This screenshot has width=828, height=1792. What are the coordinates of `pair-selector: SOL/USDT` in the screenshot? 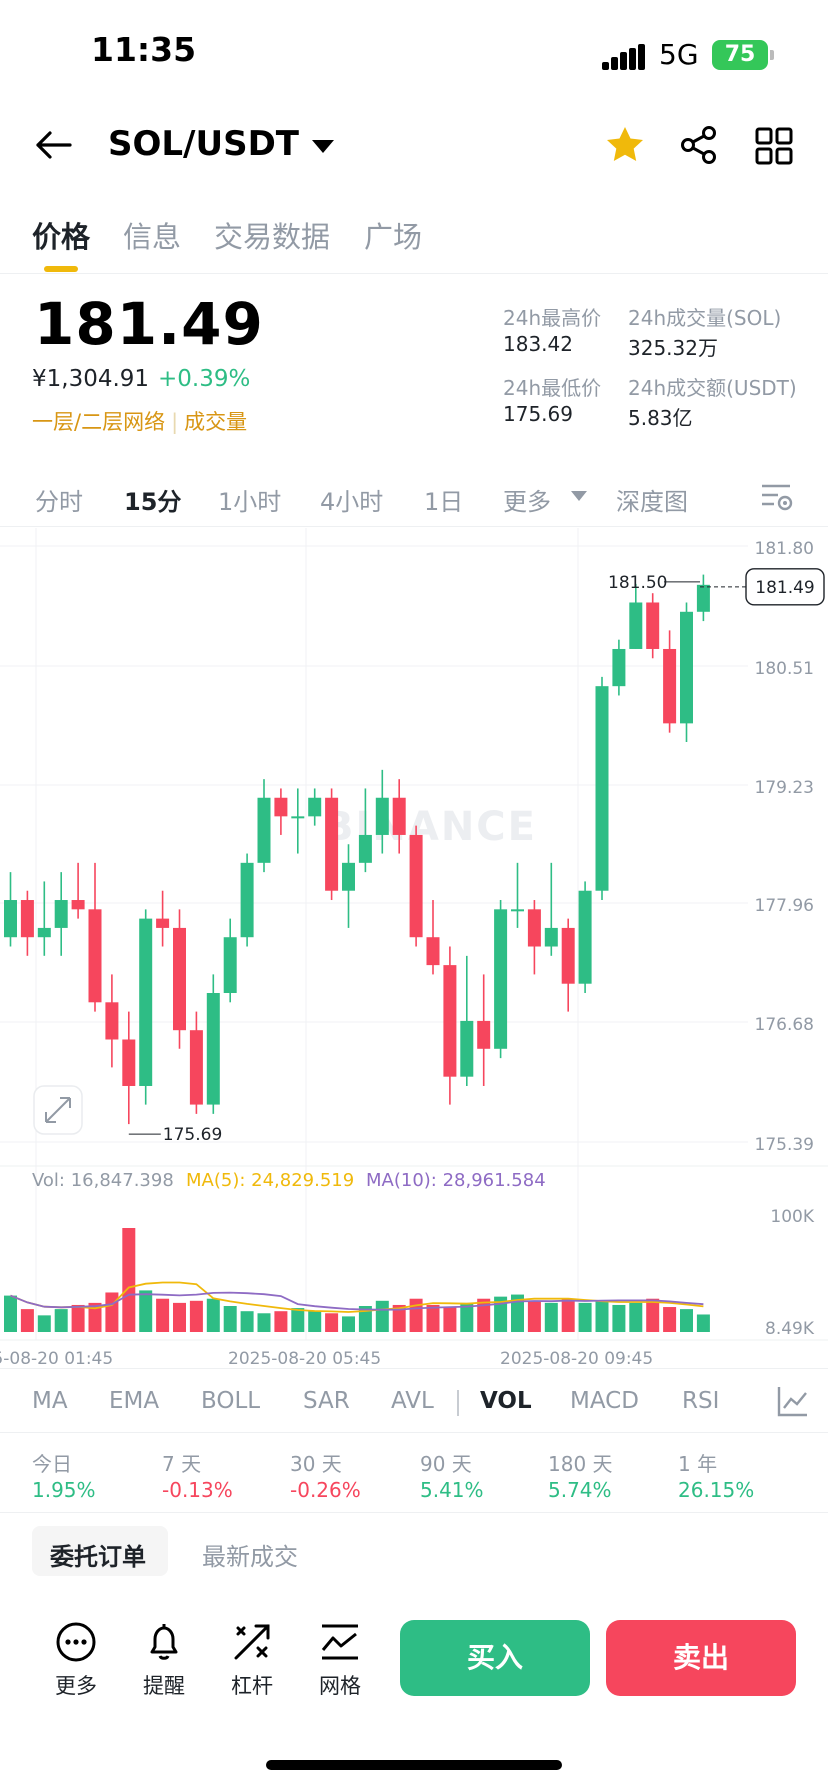 It's located at (203, 144).